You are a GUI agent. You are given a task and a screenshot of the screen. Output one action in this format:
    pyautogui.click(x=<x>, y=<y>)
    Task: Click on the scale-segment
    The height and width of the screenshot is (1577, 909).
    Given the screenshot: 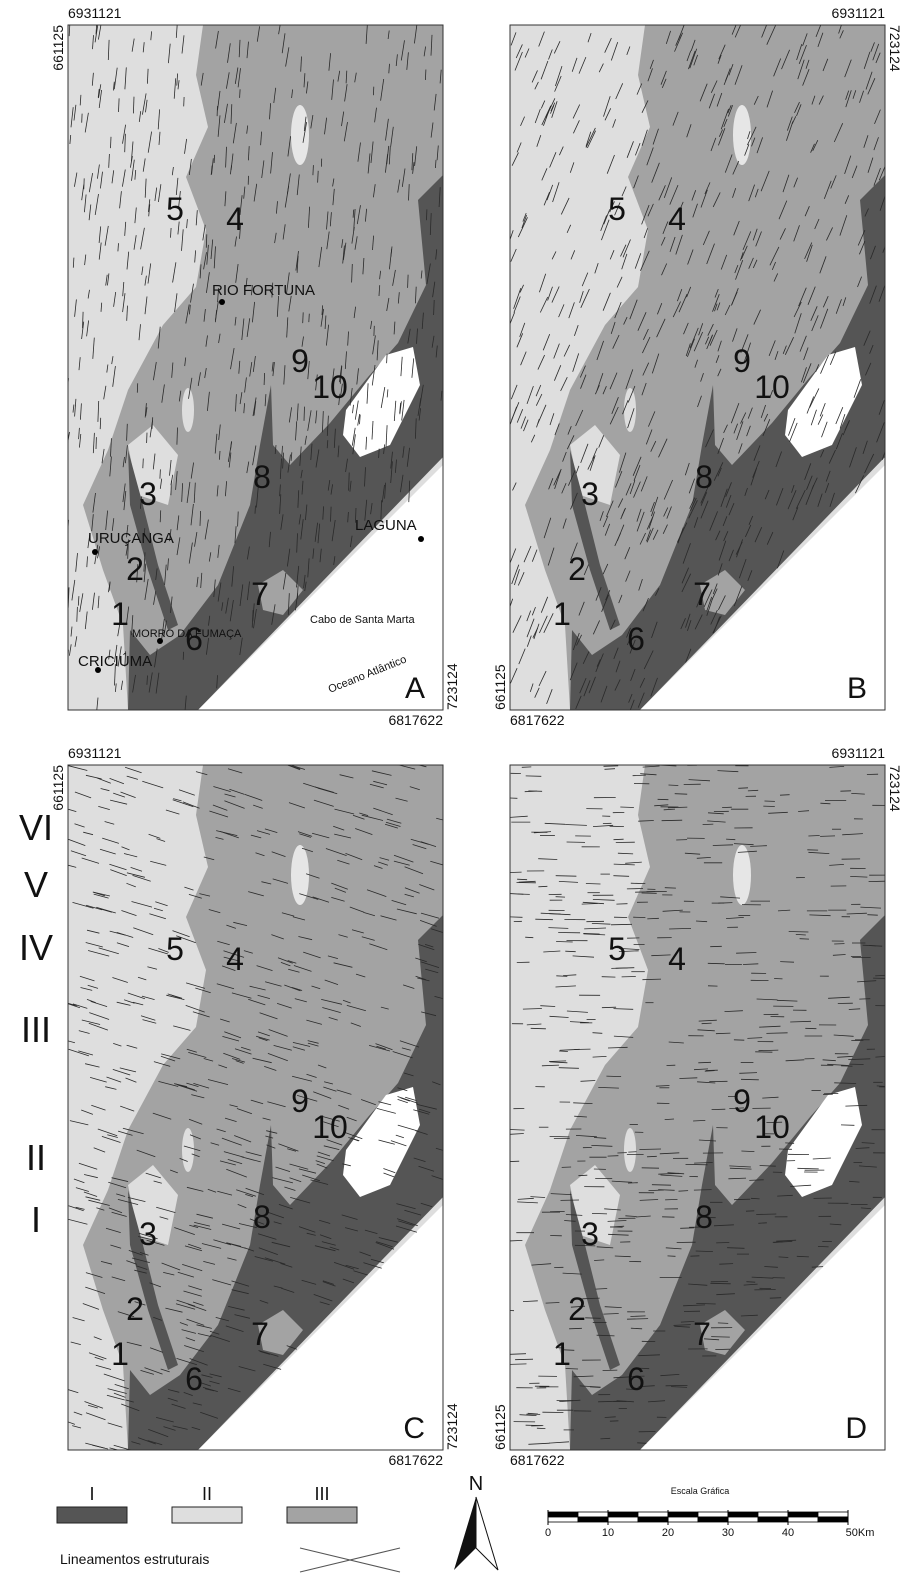 What is the action you would take?
    pyautogui.click(x=743, y=1514)
    